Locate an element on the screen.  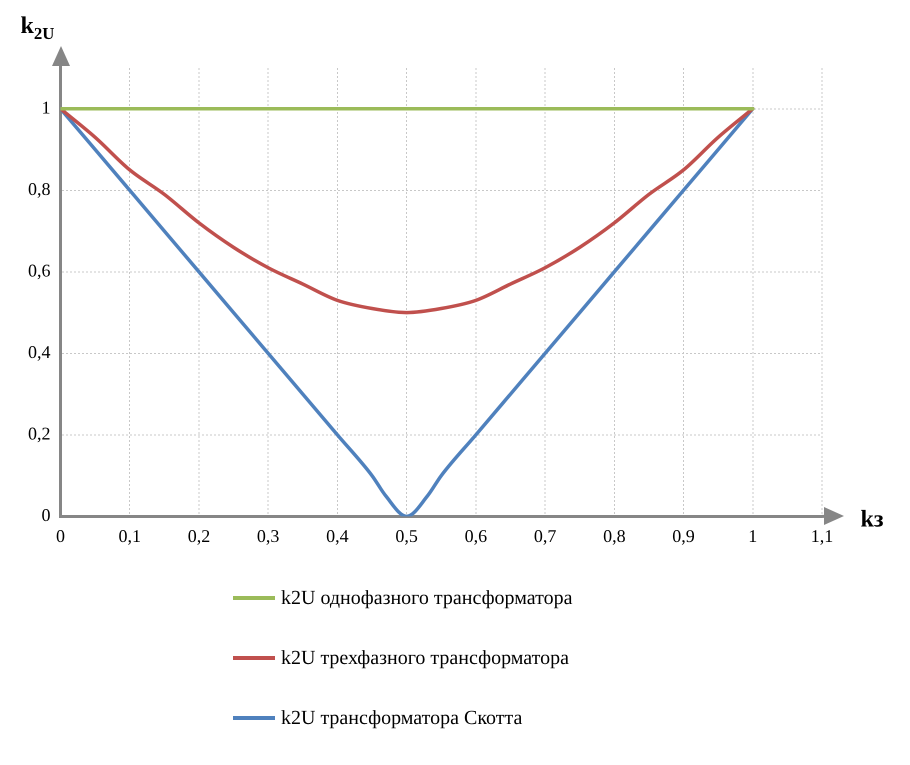
x-tick-label: 1 is located at coordinates (753, 536).